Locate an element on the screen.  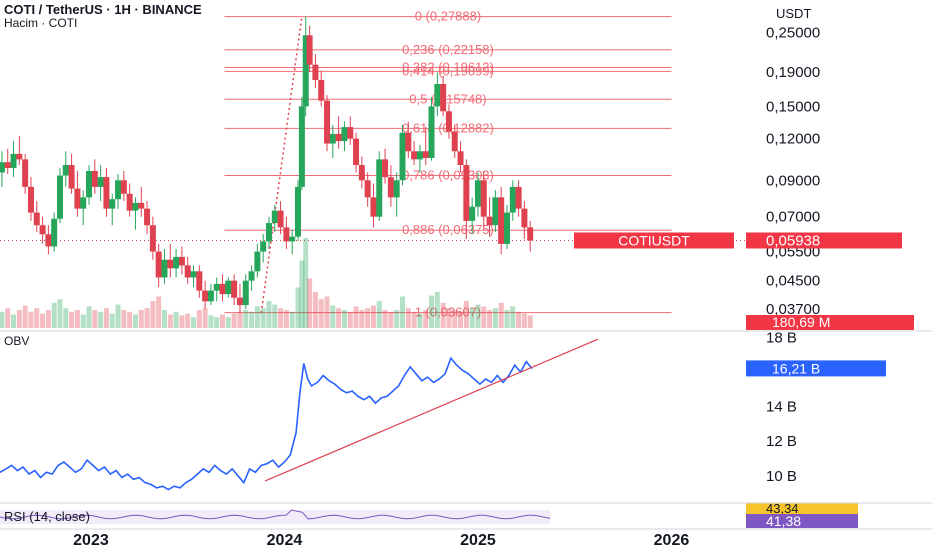
current-price-value: 0,05938 is located at coordinates (793, 241).